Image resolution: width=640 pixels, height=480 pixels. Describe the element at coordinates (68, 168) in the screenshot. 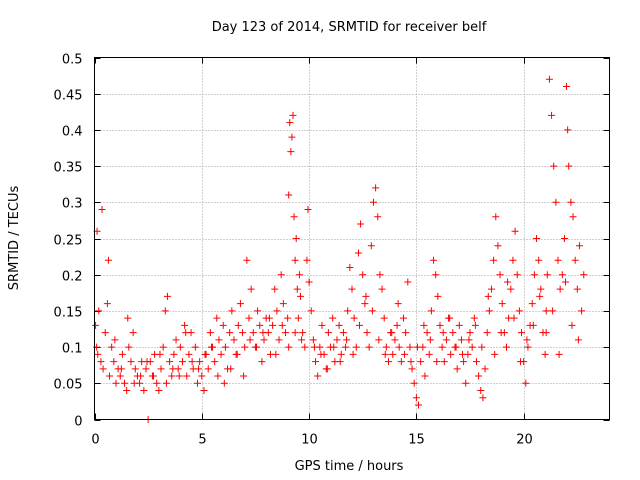

I see `y-tick-label: 0.35` at that location.